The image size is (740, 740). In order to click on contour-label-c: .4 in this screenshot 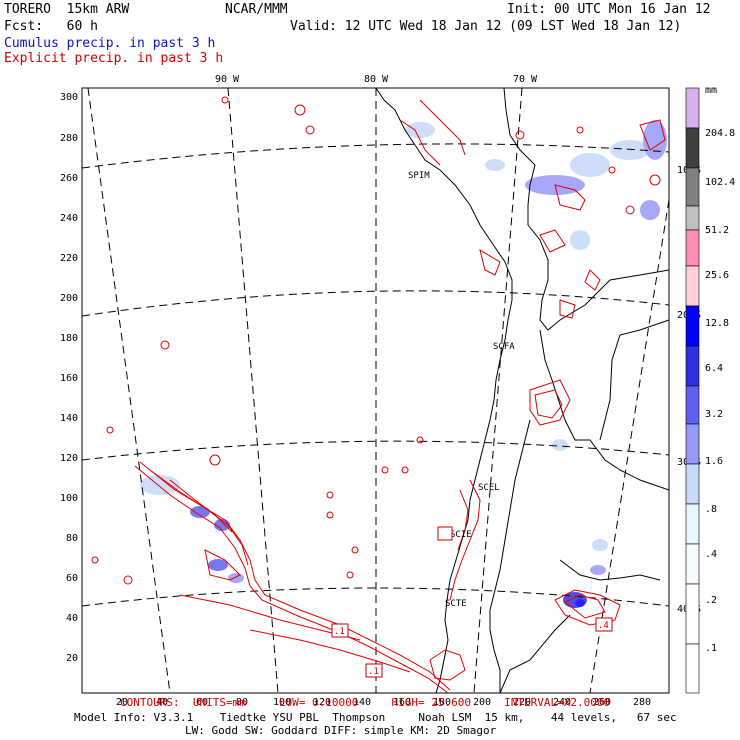, I will do `click(603, 626)`.